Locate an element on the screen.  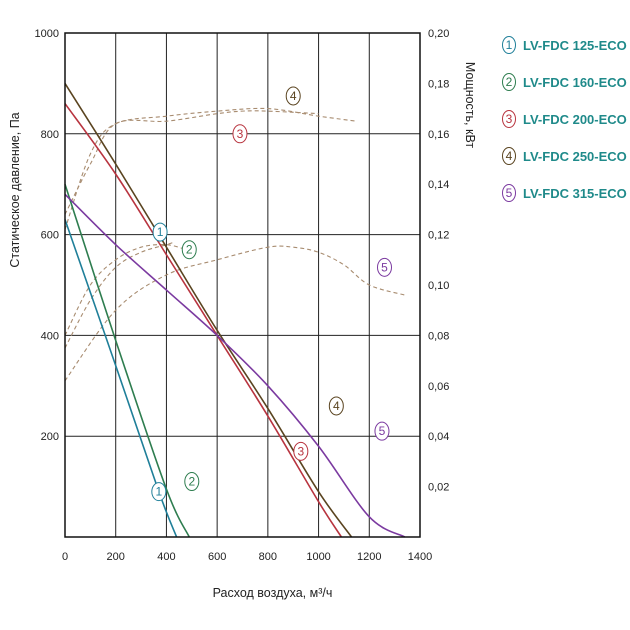
legend-entry: LV-FDC 160-ECO is located at coordinates (575, 82).